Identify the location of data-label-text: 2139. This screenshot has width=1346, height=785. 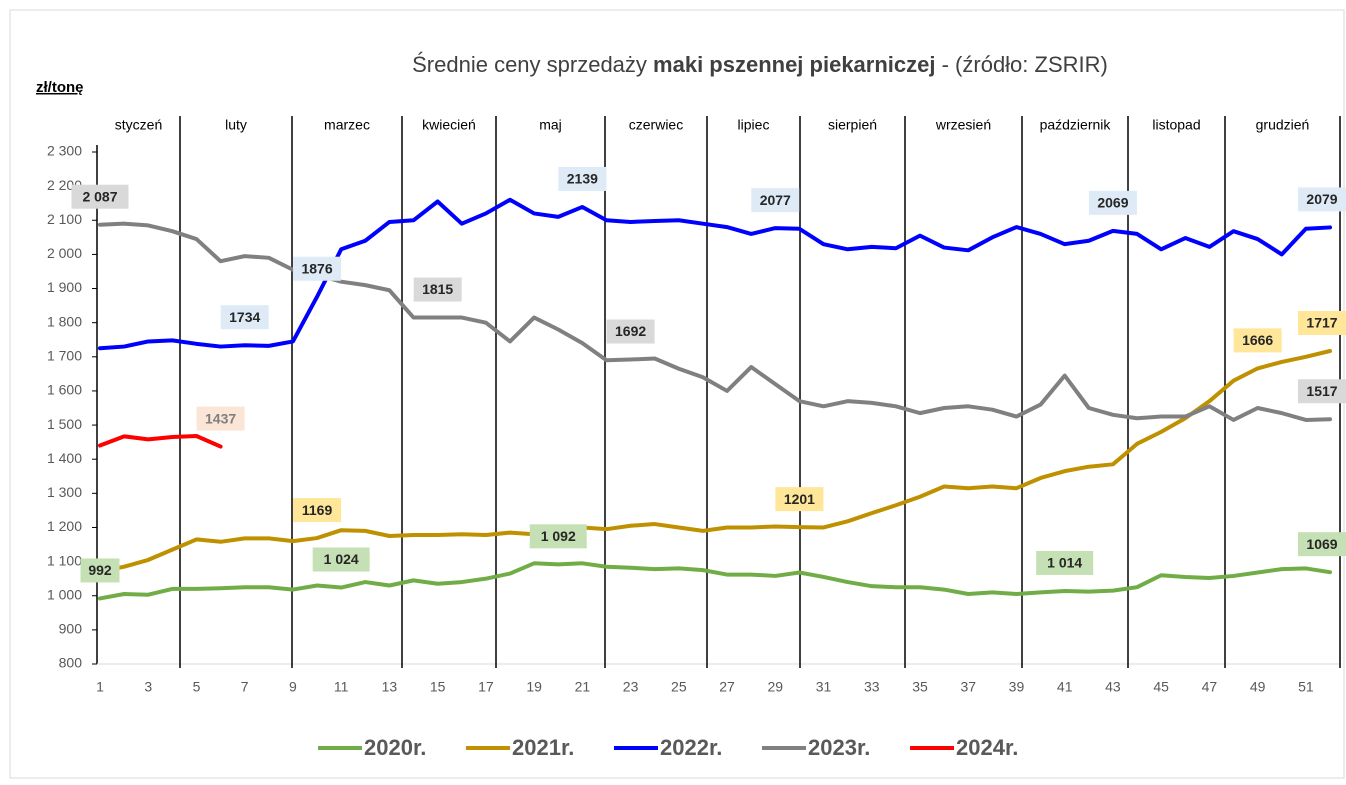
(582, 179).